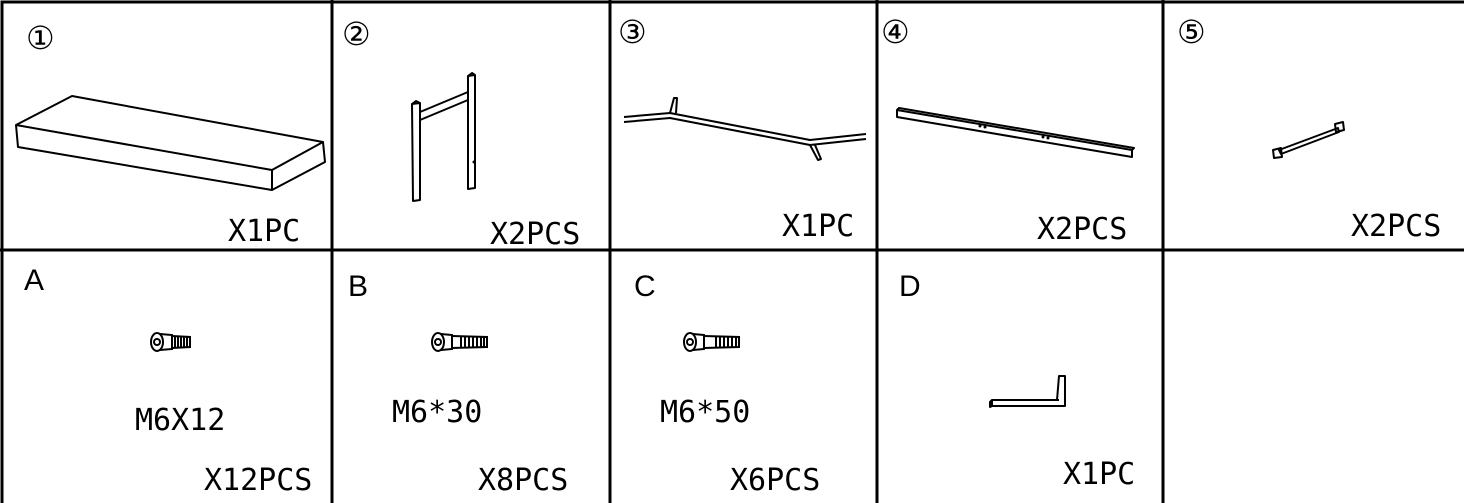 The width and height of the screenshot is (1464, 503). What do you see at coordinates (645, 286) in the screenshot?
I see `hardware-letter: C` at bounding box center [645, 286].